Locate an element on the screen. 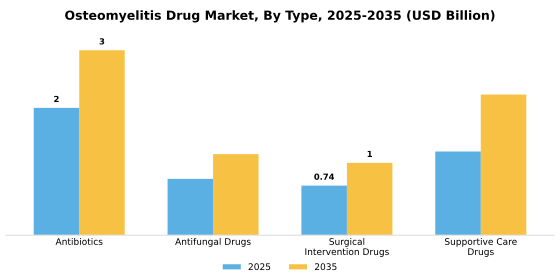 The width and height of the screenshot is (560, 280). data-label: 3 is located at coordinates (102, 41).